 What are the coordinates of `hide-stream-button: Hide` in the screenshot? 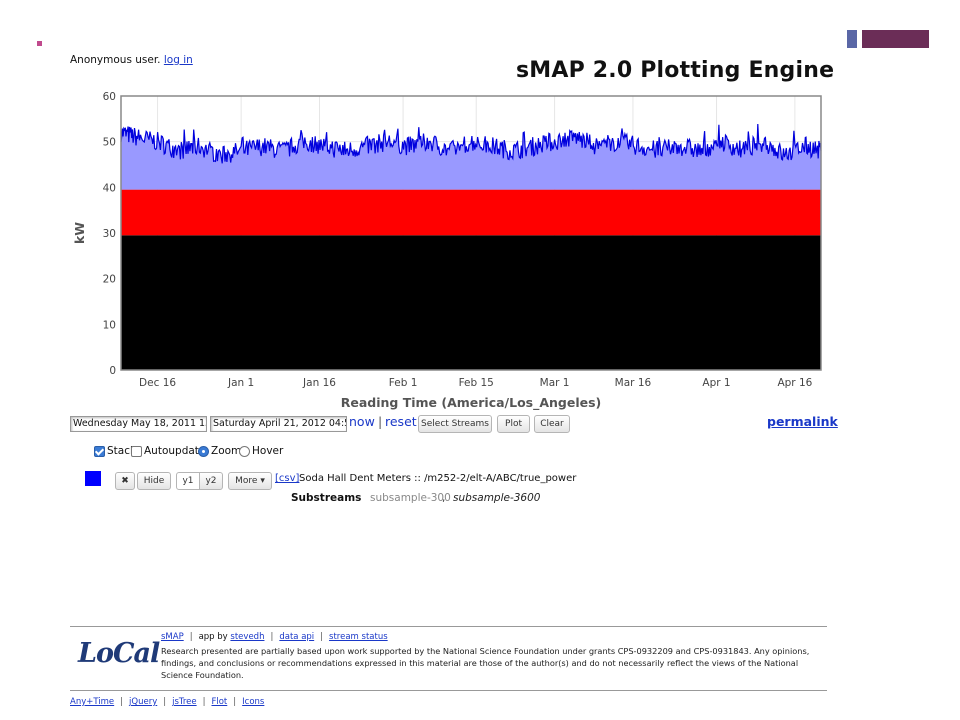 It's located at (154, 481).